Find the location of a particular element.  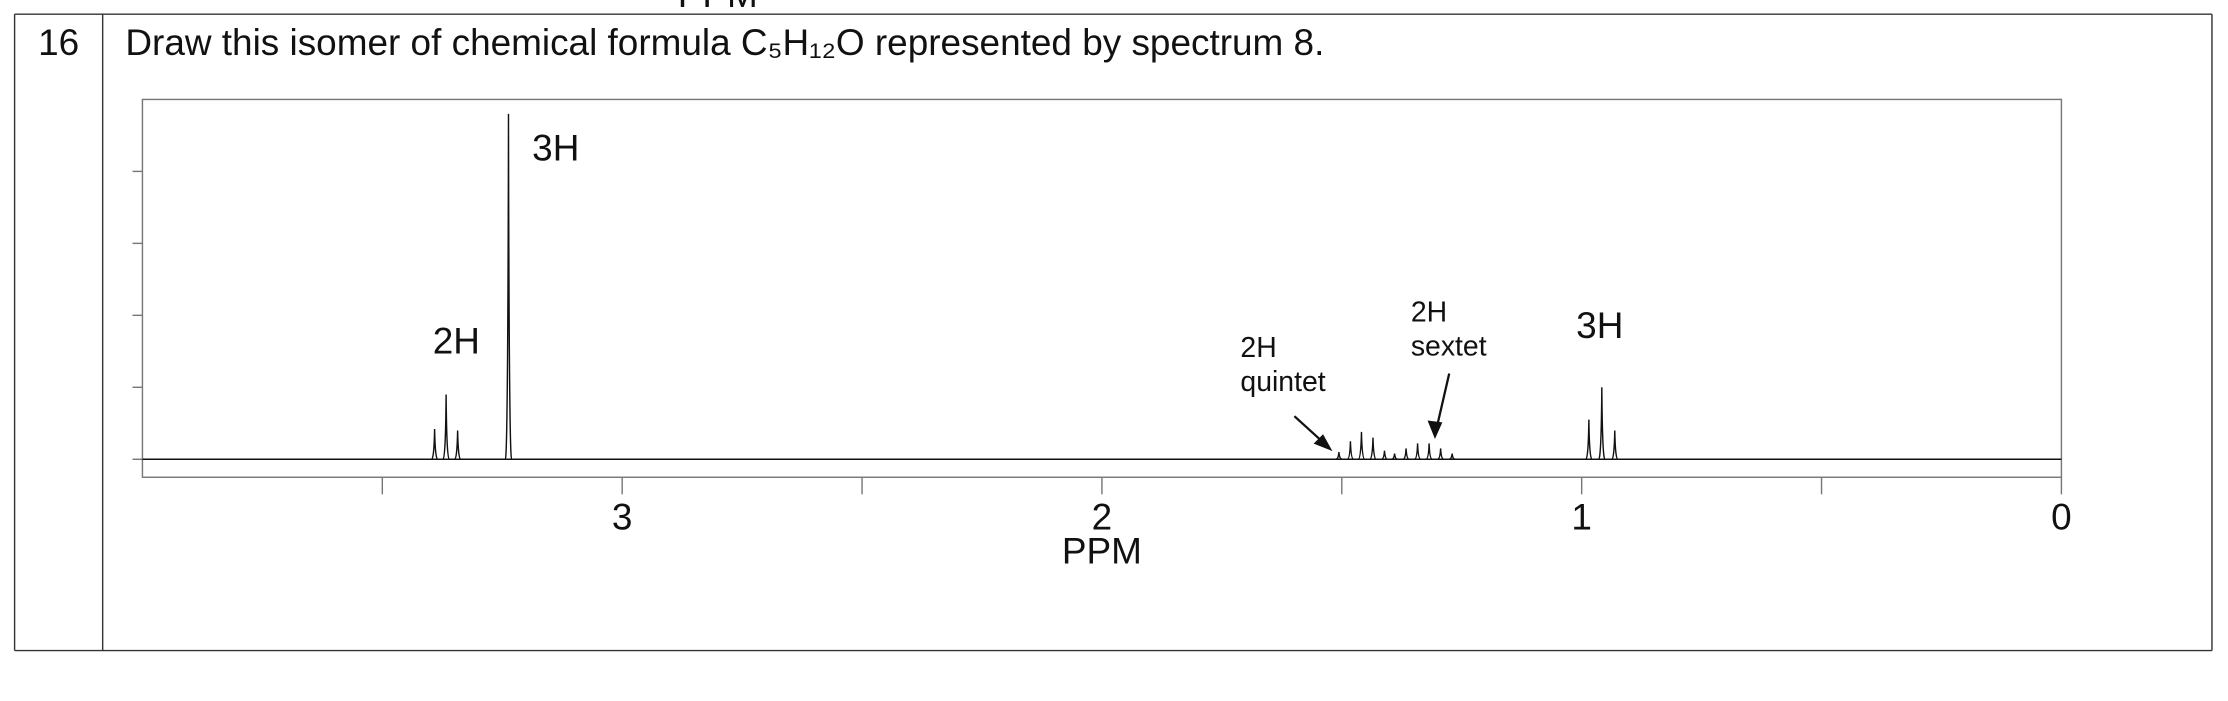

previous-row-fragment: PPM is located at coordinates (718, 7).